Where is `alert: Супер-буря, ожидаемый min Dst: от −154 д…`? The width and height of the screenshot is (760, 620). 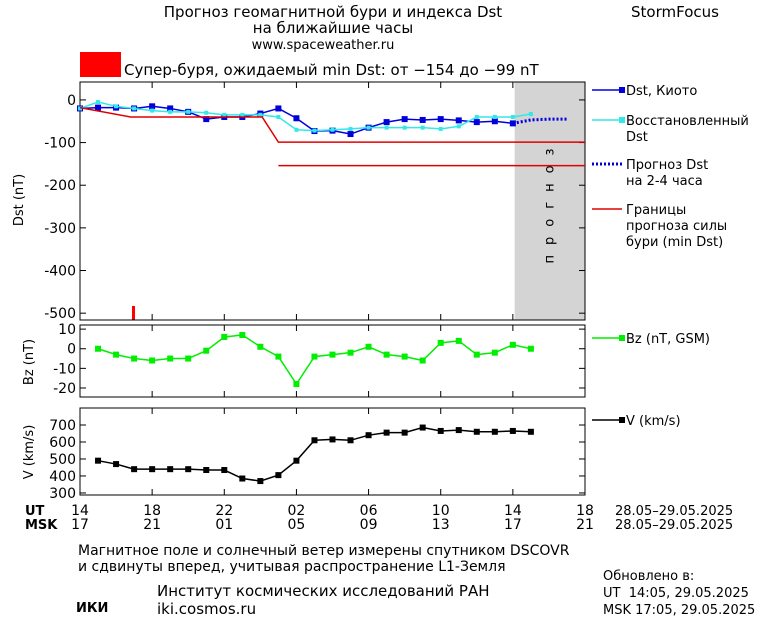 alert: Супер-буря, ожидаемый min Dst: от −154 д… is located at coordinates (331, 70).